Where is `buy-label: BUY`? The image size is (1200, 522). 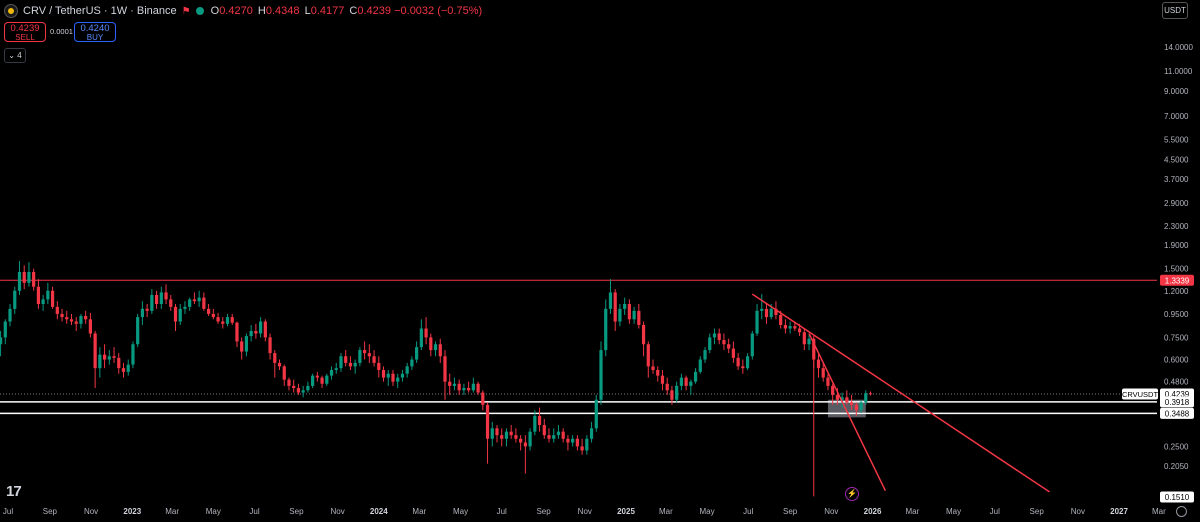
buy-label: BUY is located at coordinates (95, 37).